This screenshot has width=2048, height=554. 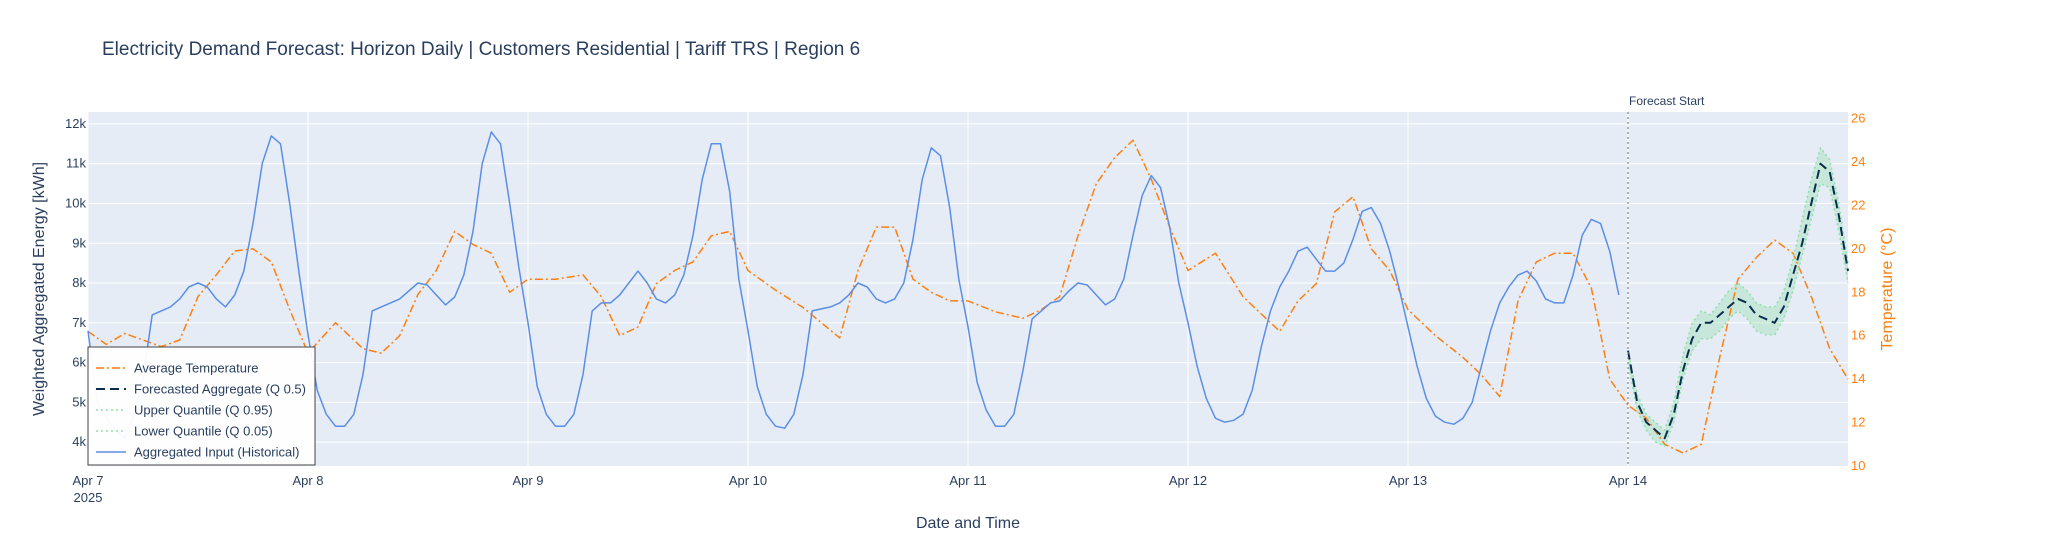 What do you see at coordinates (203, 431) in the screenshot?
I see `legend-label: Lower Quantile (Q 0.05)` at bounding box center [203, 431].